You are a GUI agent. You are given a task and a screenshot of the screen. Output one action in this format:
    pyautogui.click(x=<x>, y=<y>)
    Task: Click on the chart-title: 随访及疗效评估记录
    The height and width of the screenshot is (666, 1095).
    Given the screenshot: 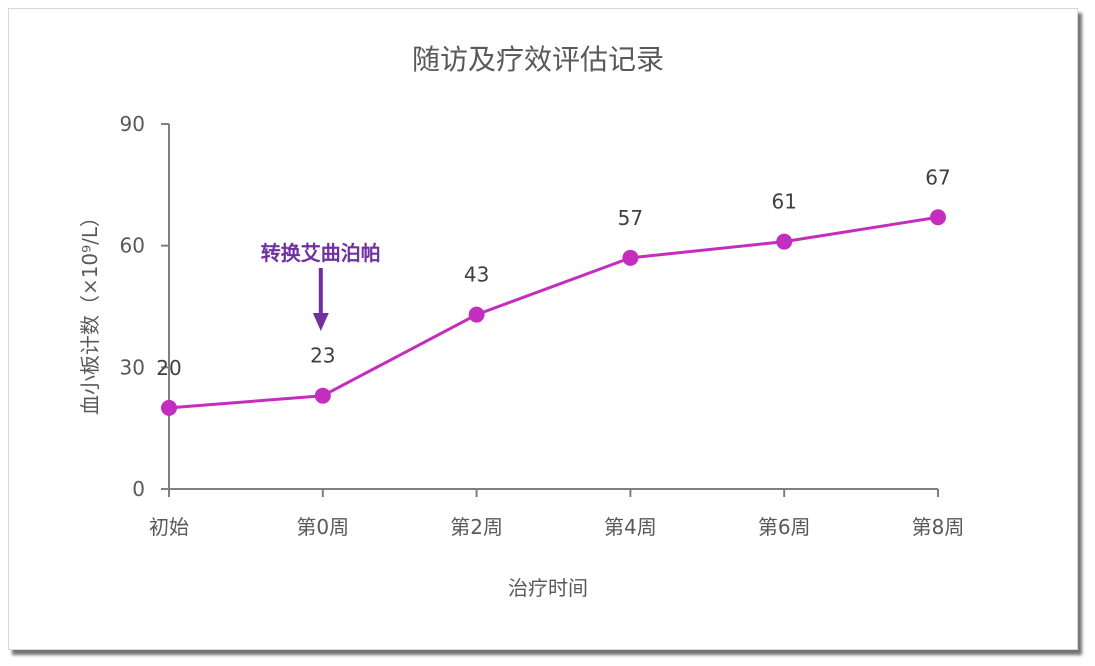 What is the action you would take?
    pyautogui.click(x=538, y=59)
    